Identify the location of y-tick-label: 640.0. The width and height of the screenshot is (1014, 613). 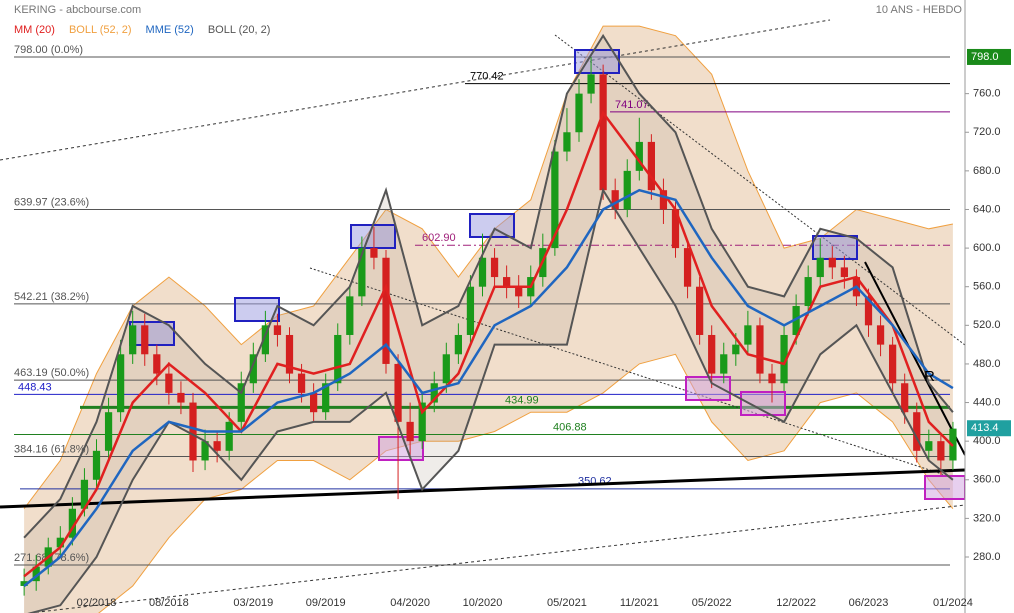
(987, 209).